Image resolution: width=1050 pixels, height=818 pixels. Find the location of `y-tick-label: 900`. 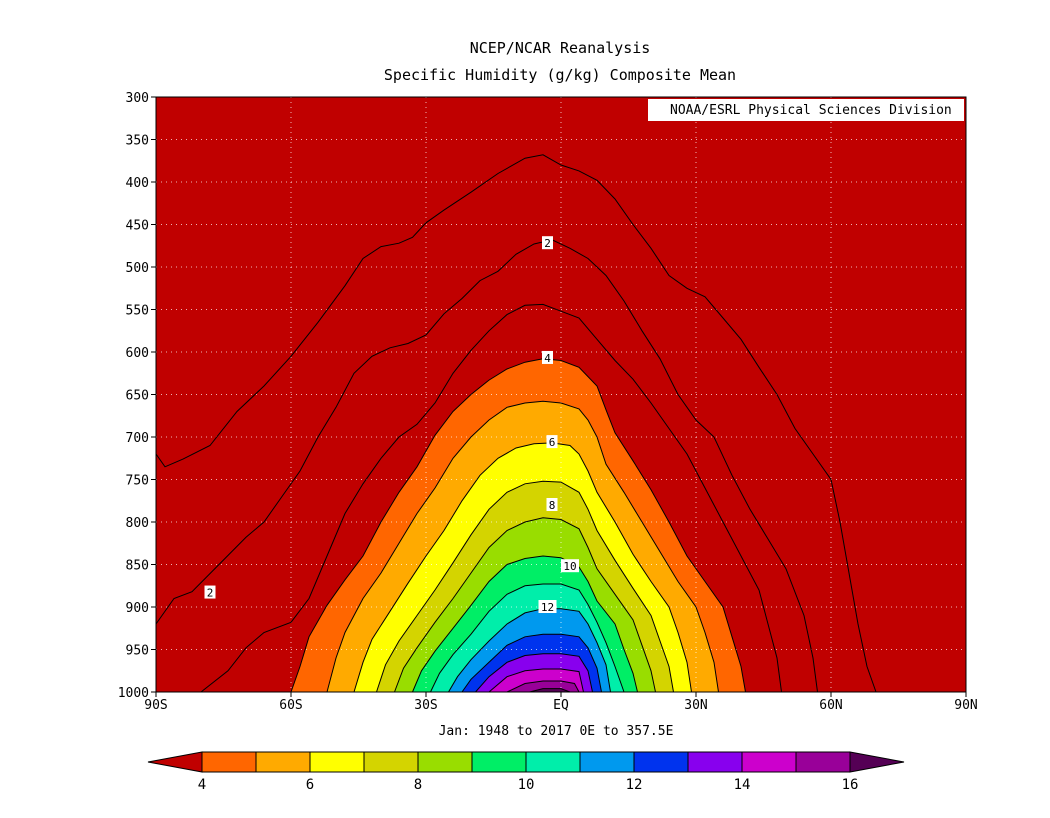

y-tick-label: 900 is located at coordinates (137, 608).